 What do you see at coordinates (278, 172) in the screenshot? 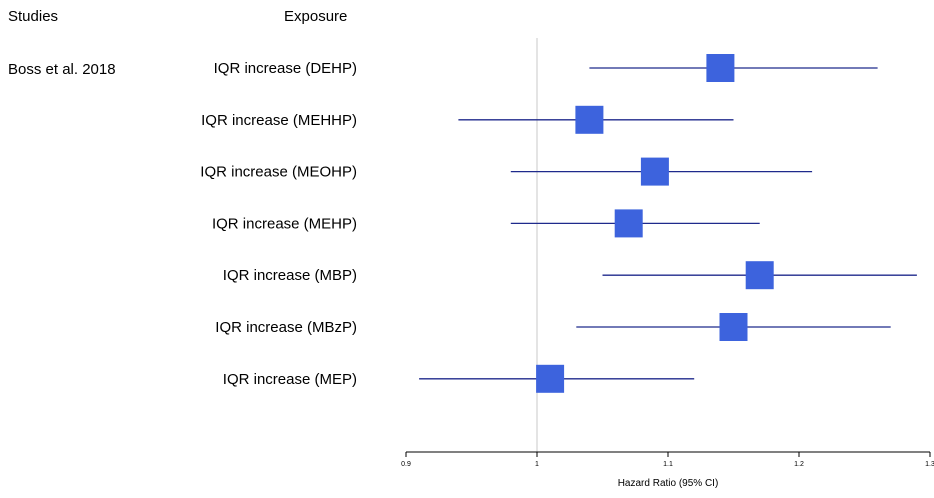
I see `exposure-label: IQR increase (MEOHP)` at bounding box center [278, 172].